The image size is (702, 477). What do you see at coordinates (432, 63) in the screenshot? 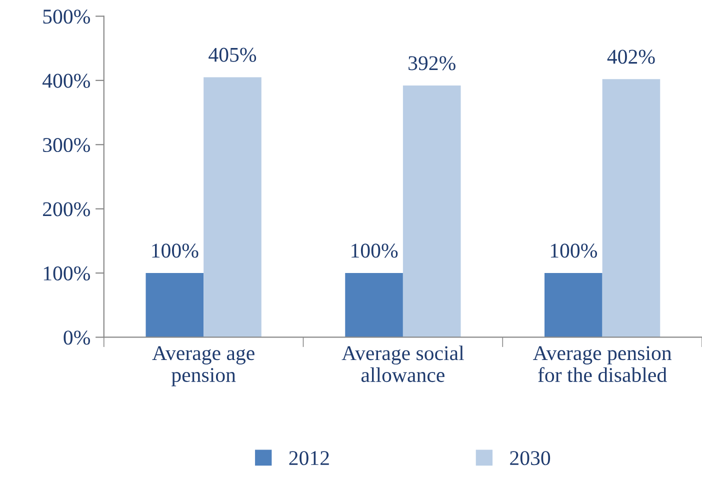
I see `data-label: 392%` at bounding box center [432, 63].